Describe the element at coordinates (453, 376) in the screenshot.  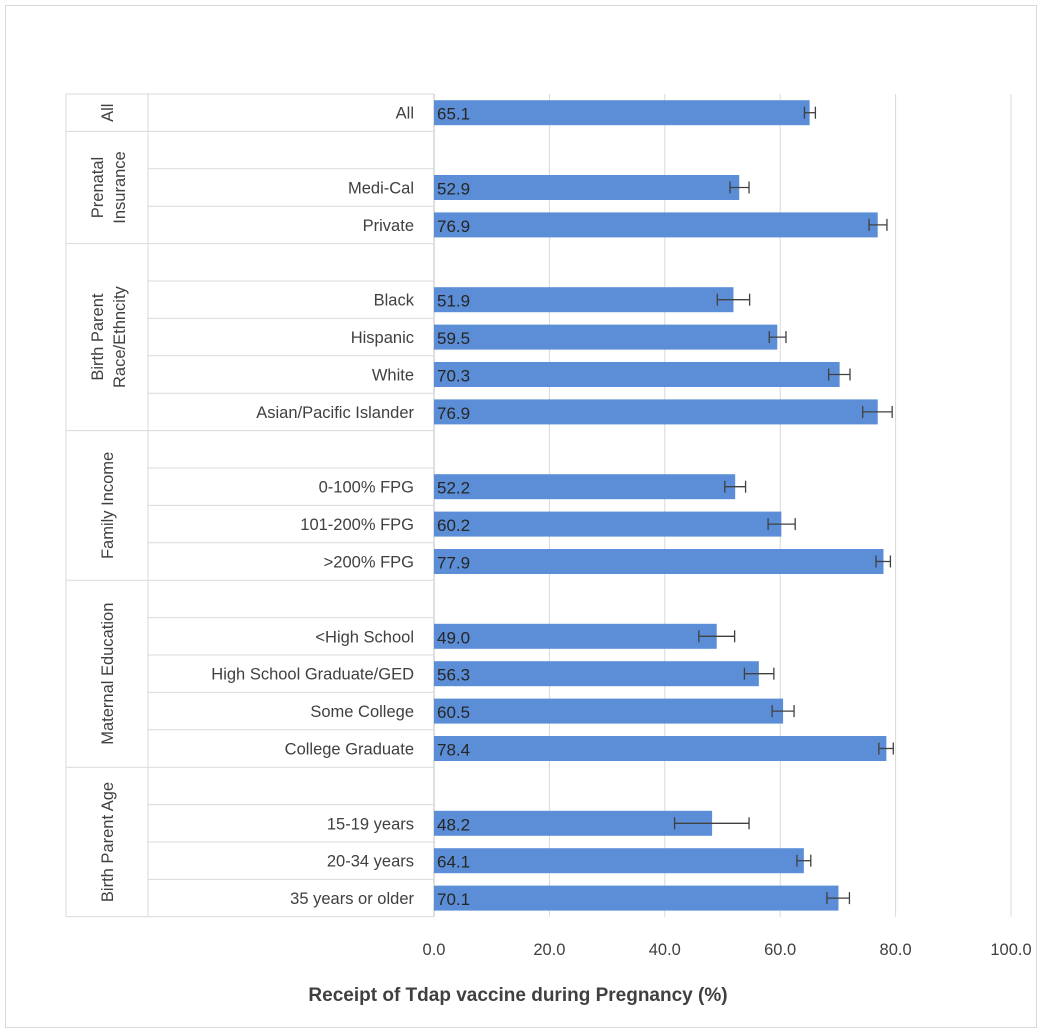
I see `data-label: 70.3` at that location.